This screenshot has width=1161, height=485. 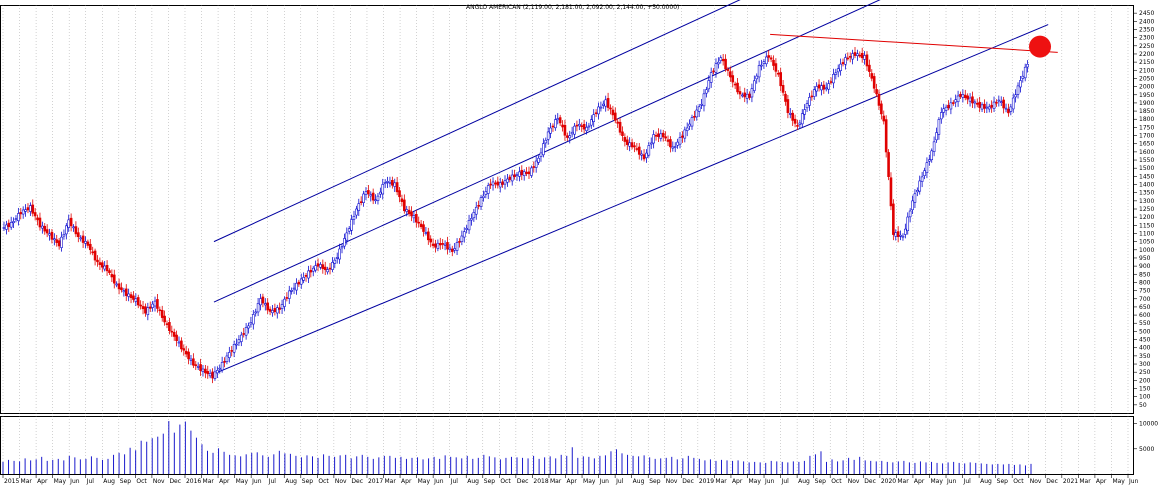 What do you see at coordinates (90, 481) in the screenshot?
I see `time-tick-label: Jul` at bounding box center [90, 481].